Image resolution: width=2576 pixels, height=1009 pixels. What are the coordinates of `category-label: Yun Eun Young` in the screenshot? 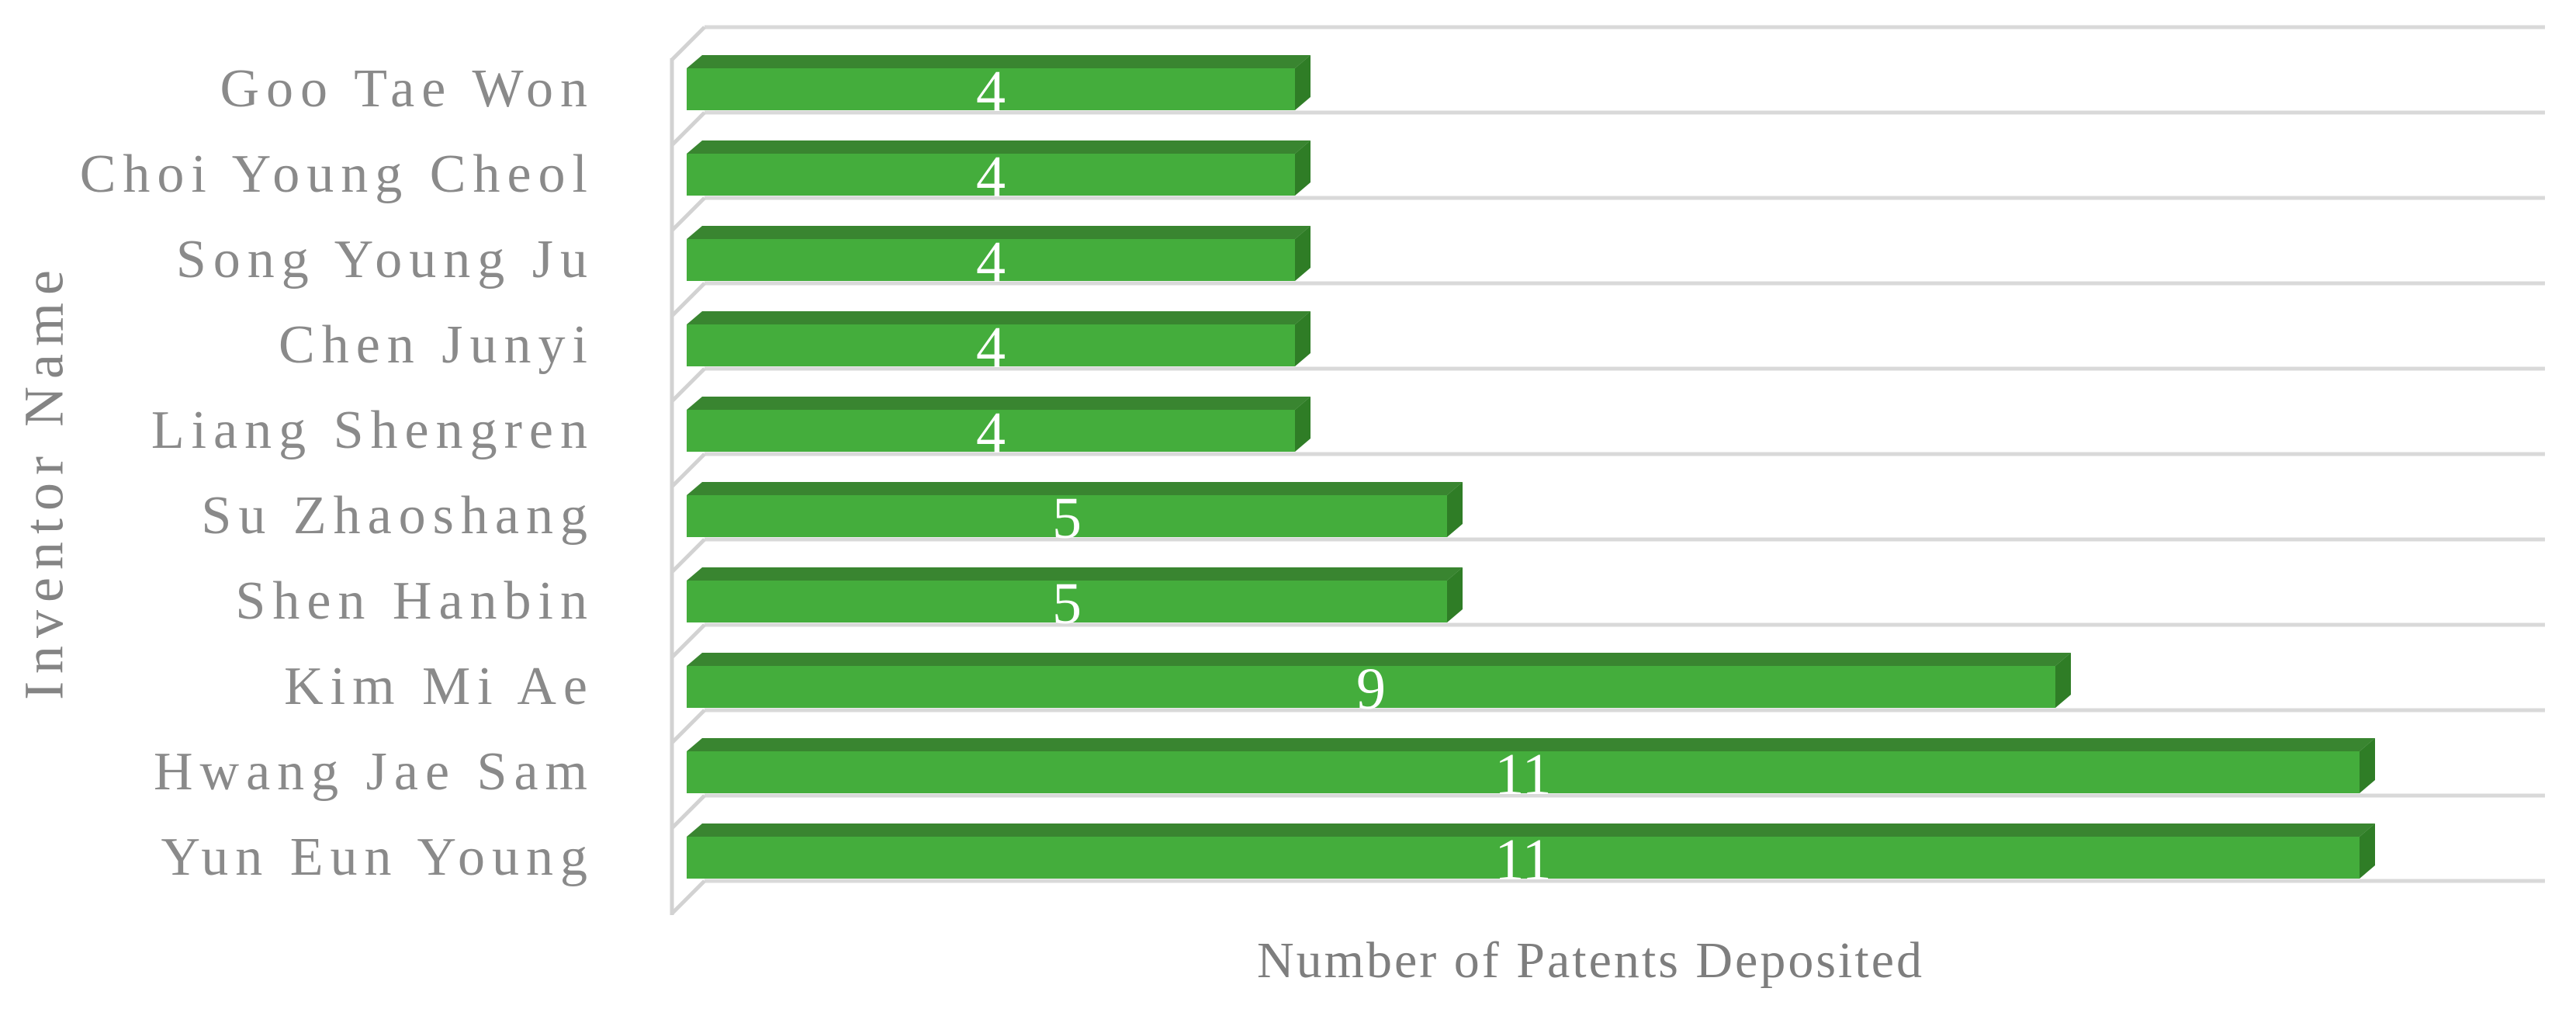 It's located at (377, 857).